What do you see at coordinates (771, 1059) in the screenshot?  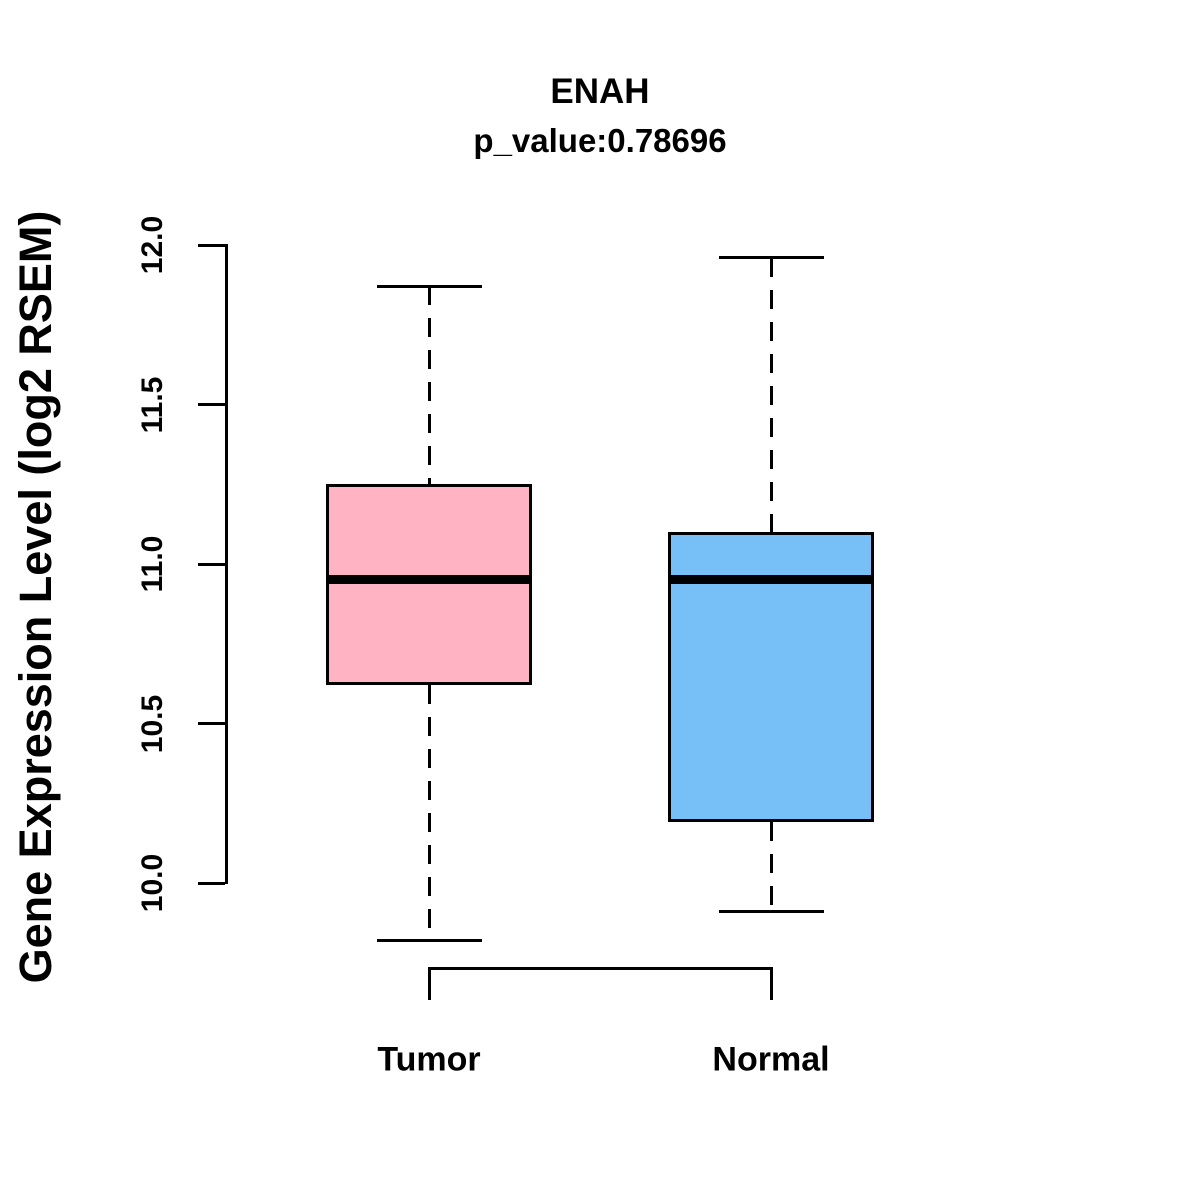 I see `x-category-label-normal: Normal` at bounding box center [771, 1059].